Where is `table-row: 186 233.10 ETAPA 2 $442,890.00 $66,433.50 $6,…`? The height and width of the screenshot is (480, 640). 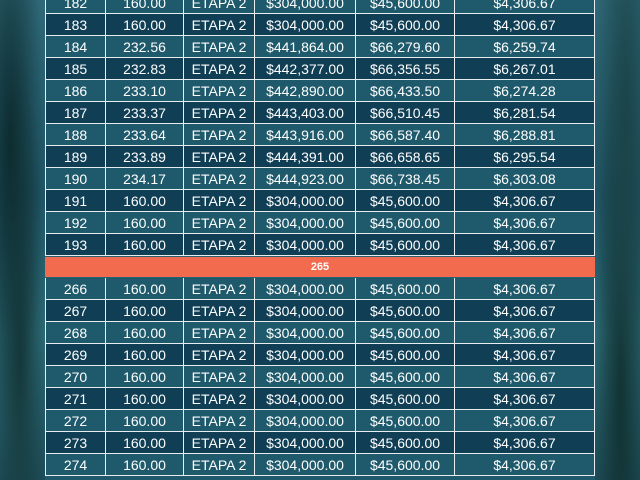 table-row: 186 233.10 ETAPA 2 $442,890.00 $66,433.50 $6,… is located at coordinates (320, 91).